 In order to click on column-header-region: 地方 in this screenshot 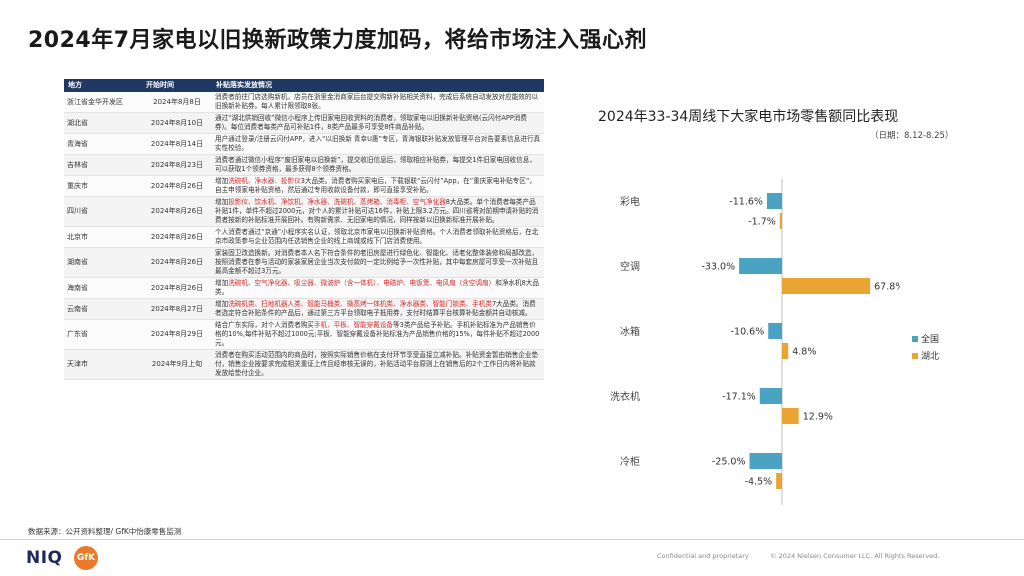, I will do `click(103, 85)`.